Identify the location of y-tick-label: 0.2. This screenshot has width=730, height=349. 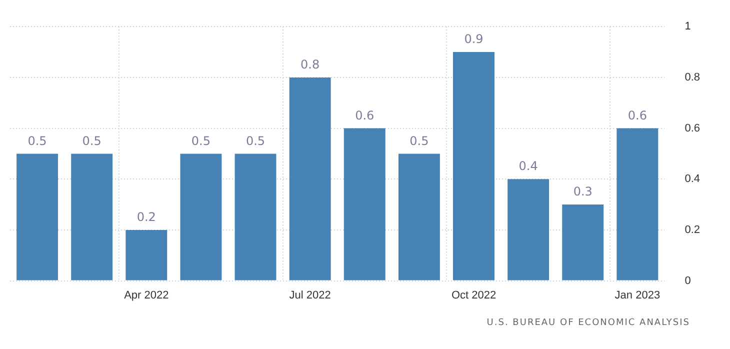
(692, 230).